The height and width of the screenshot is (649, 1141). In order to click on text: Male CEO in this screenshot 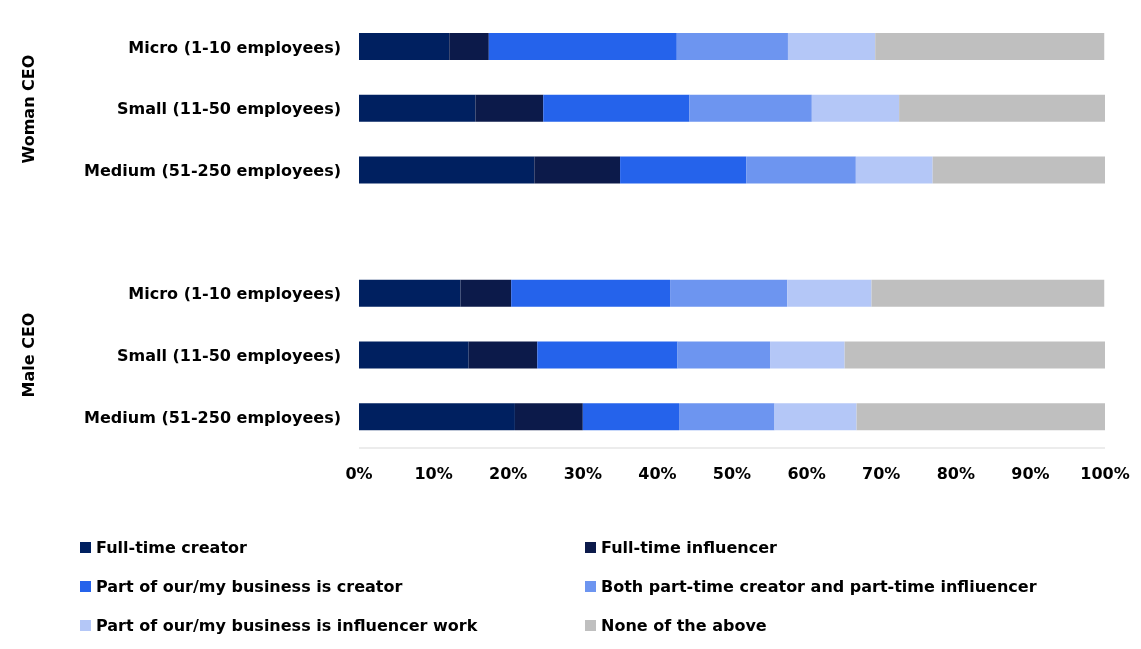, I will do `click(28, 355)`.